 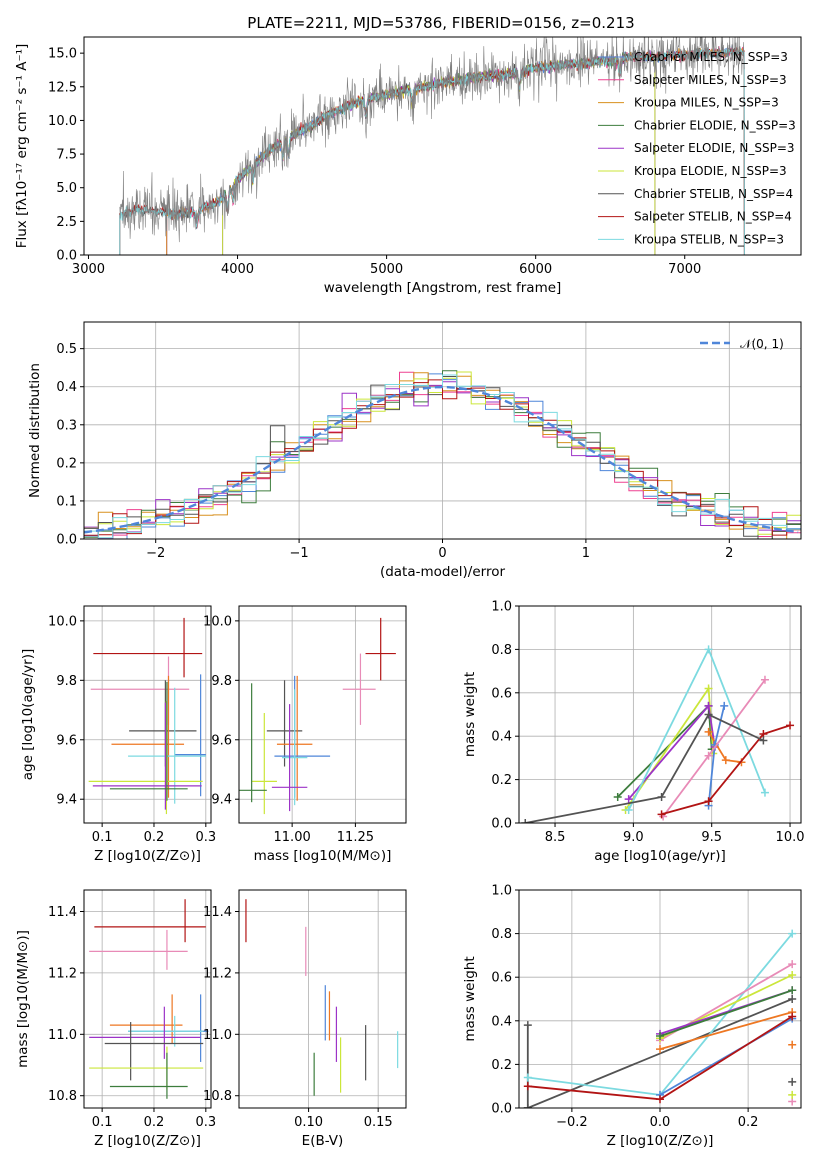 I want to click on legend-entry: Chabrier MILES, N_SSP=3, so click(x=711, y=57).